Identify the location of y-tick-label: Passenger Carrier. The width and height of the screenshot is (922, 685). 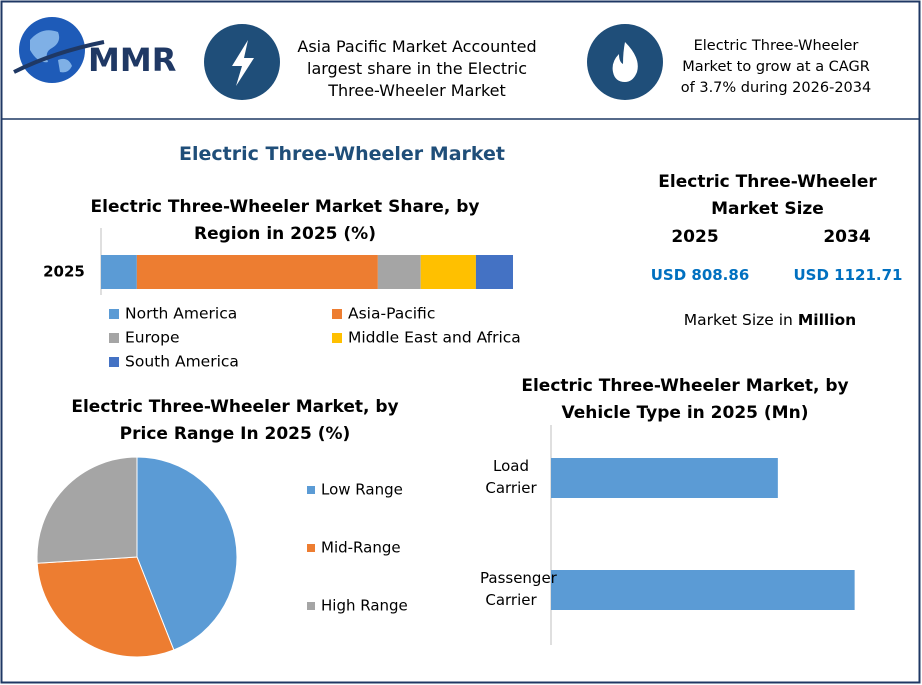
(518, 589).